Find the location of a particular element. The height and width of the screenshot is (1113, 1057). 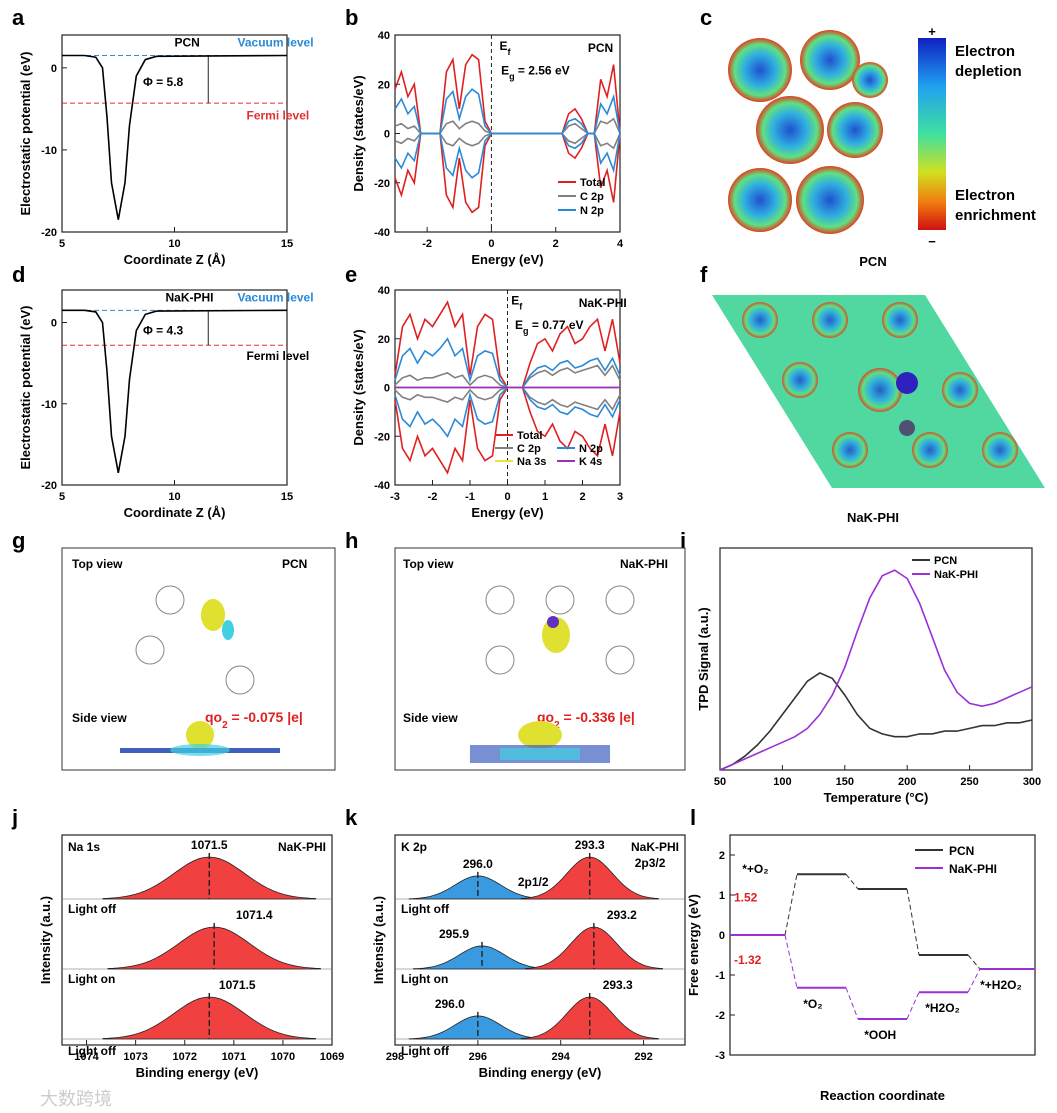

step-label: *+H2O₂ is located at coordinates (1001, 985).